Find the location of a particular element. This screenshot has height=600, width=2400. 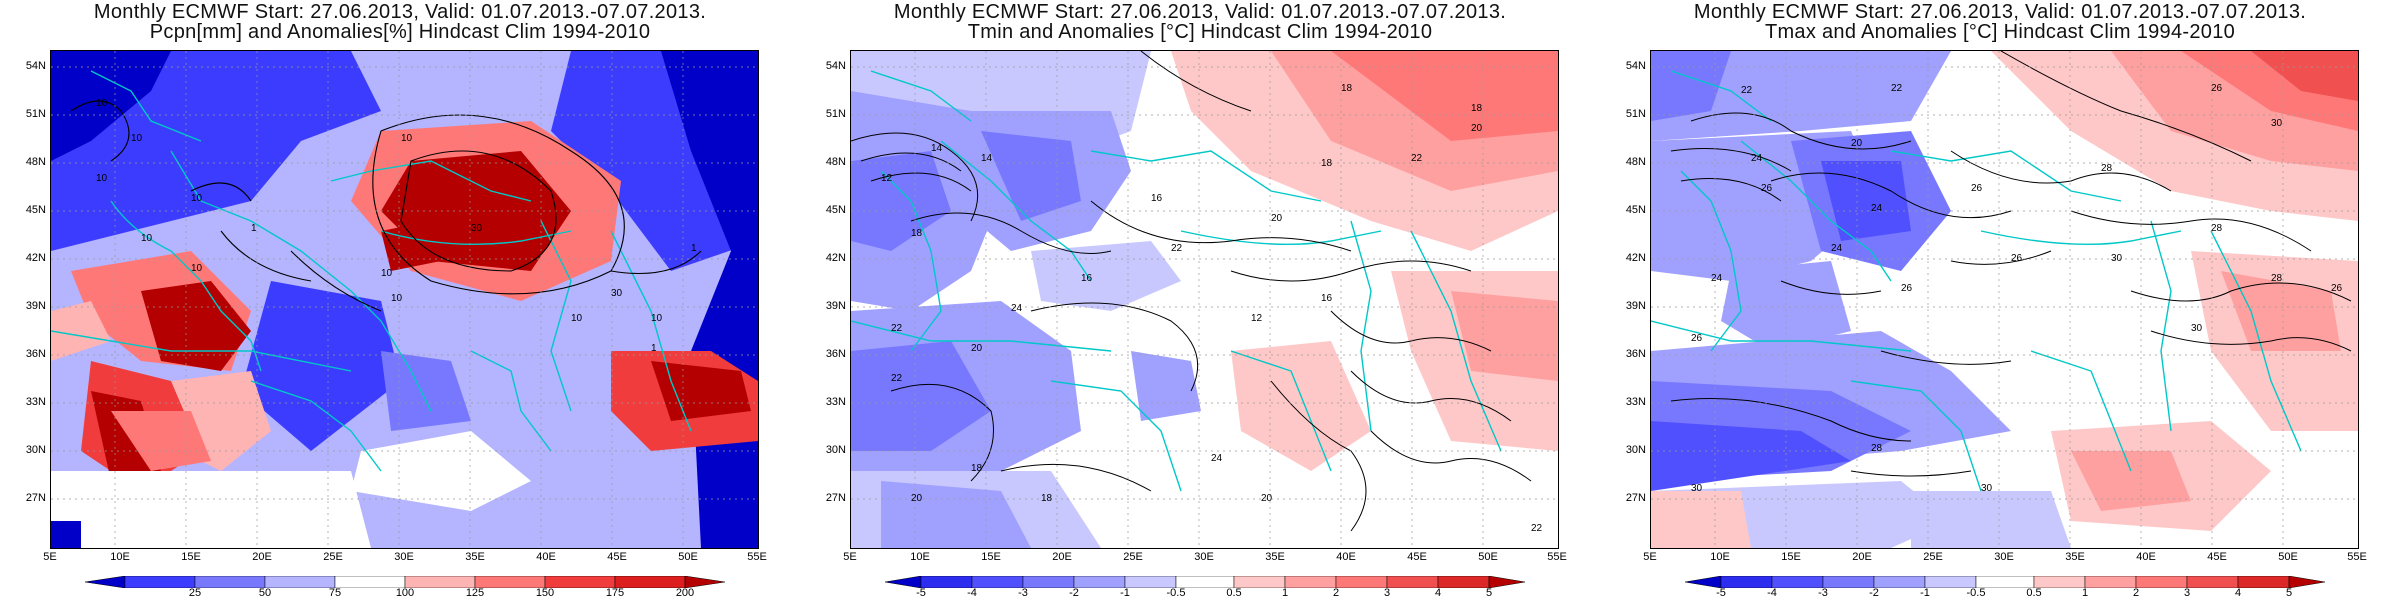

lat-tick-label: 27N is located at coordinates (835, 498).